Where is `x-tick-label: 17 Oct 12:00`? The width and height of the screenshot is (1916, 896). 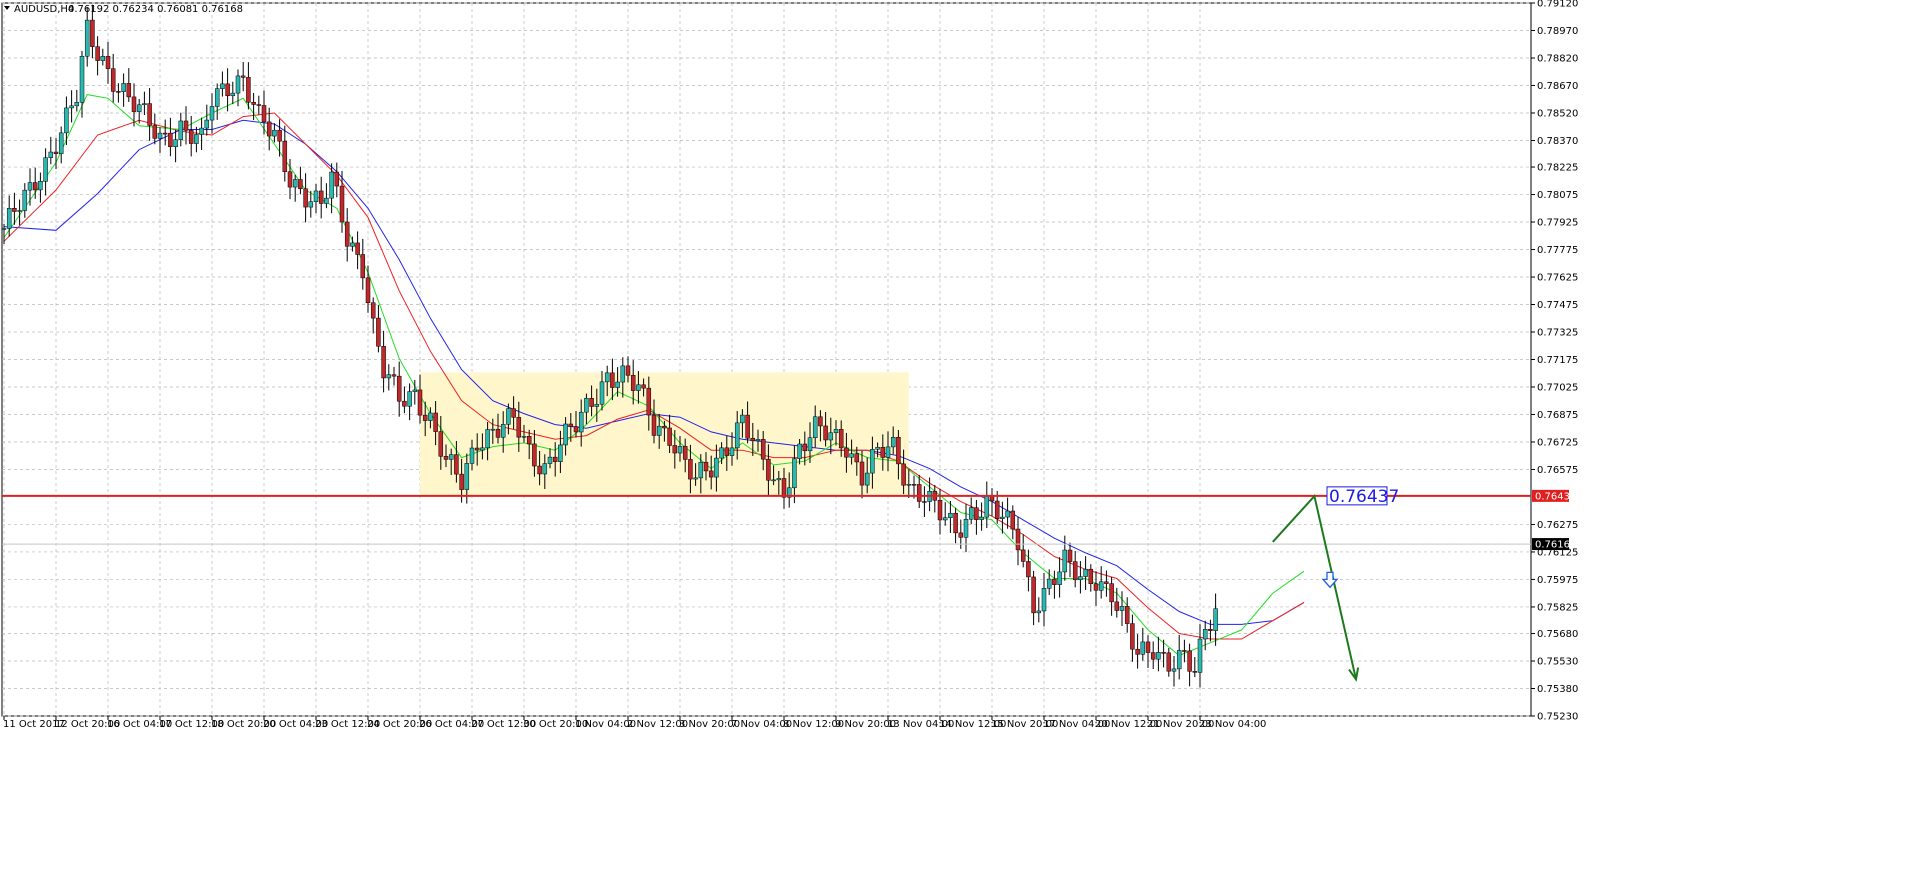
x-tick-label: 17 Oct 12:00 is located at coordinates (191, 724).